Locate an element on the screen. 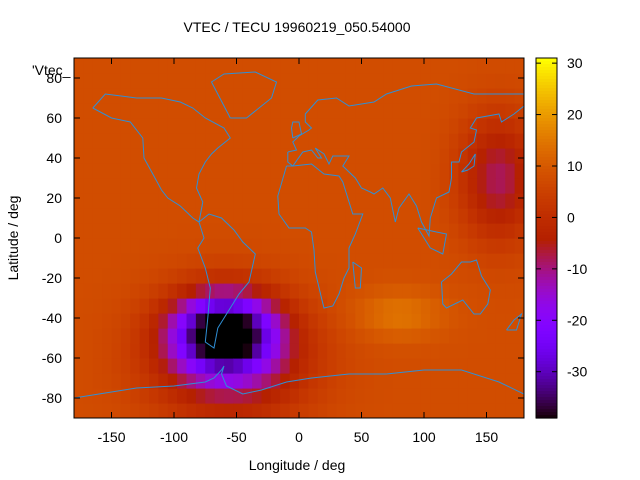 The image size is (640, 480). colorbar-ticks: 30 20 10 0 -10 -20 -30 is located at coordinates (561, 217).